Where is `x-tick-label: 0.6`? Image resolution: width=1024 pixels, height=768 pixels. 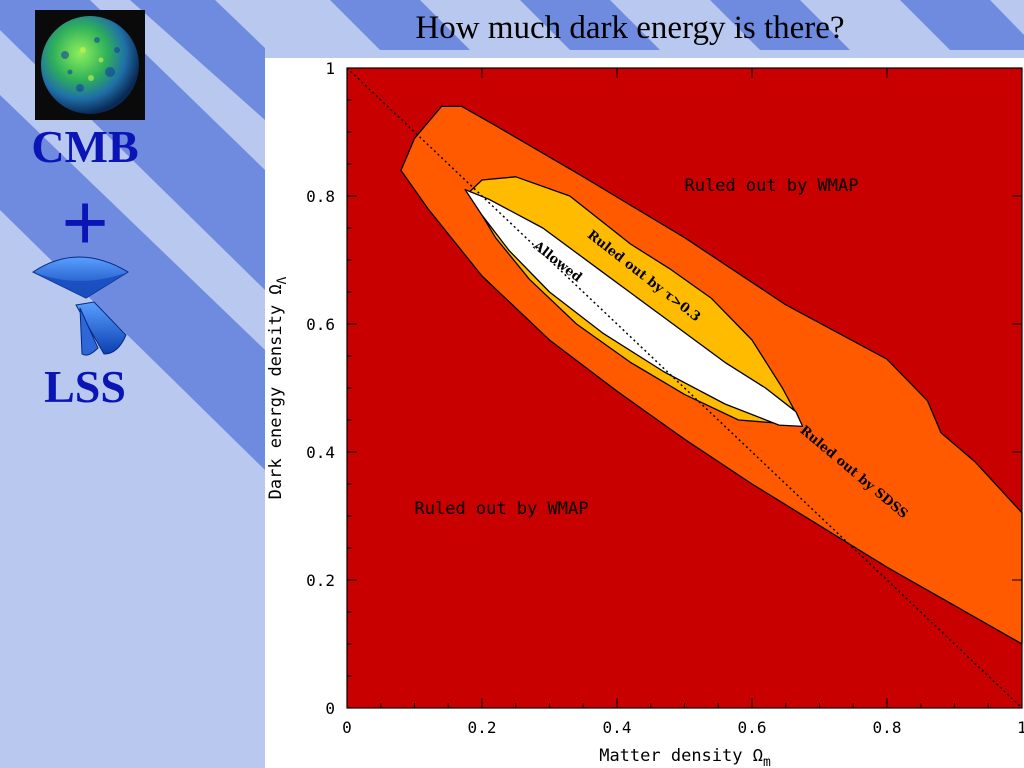 x-tick-label: 0.6 is located at coordinates (752, 727).